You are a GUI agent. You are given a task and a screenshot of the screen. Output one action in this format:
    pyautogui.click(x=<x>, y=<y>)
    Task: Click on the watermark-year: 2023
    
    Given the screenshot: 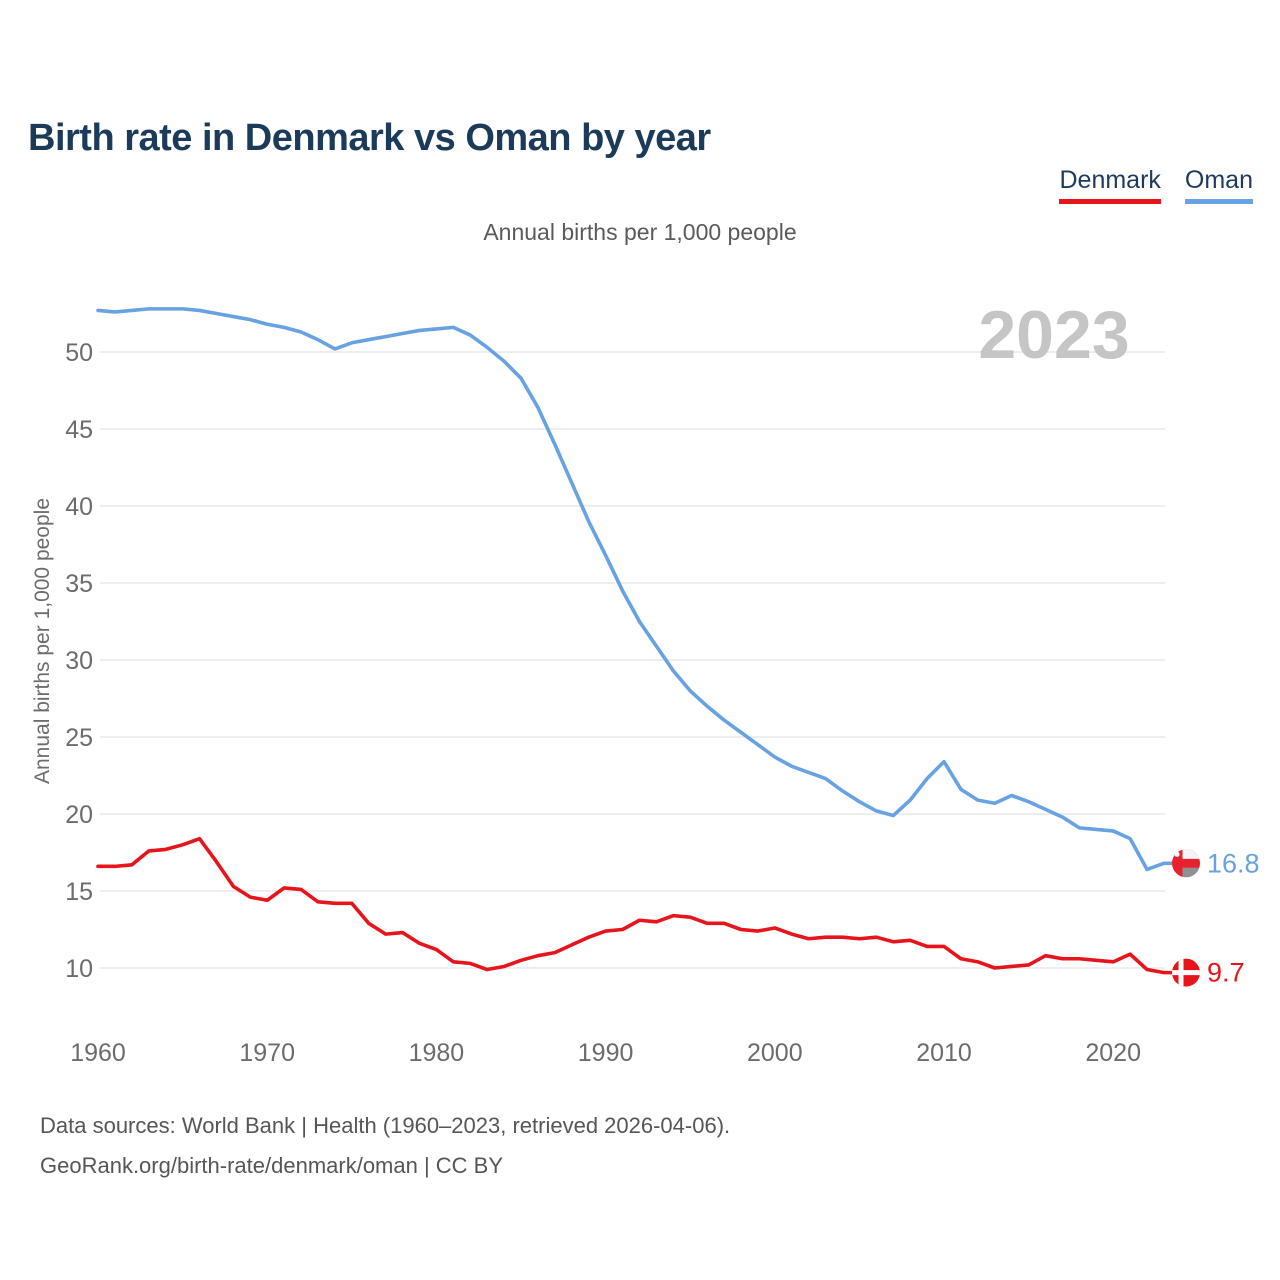 What is the action you would take?
    pyautogui.click(x=1053, y=335)
    